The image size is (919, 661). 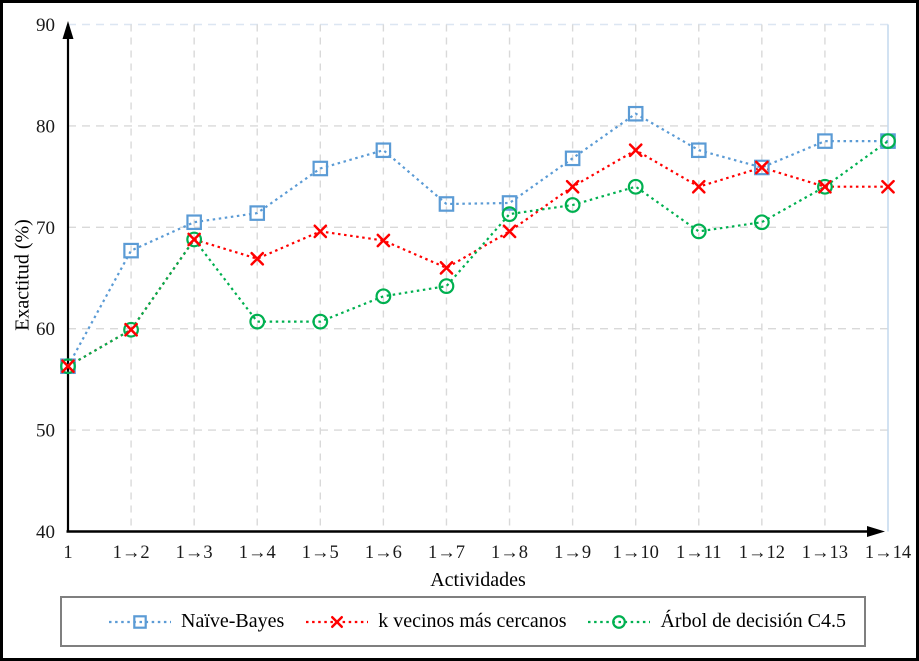 I want to click on x-tick-label: 1→4, so click(x=257, y=553).